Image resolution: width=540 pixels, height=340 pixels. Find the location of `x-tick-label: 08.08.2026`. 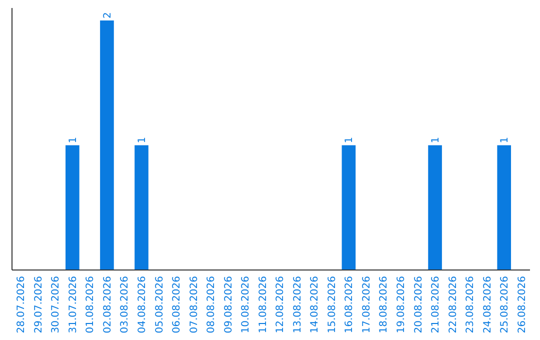

x-tick-label: 08.08.2026 is located at coordinates (212, 305).